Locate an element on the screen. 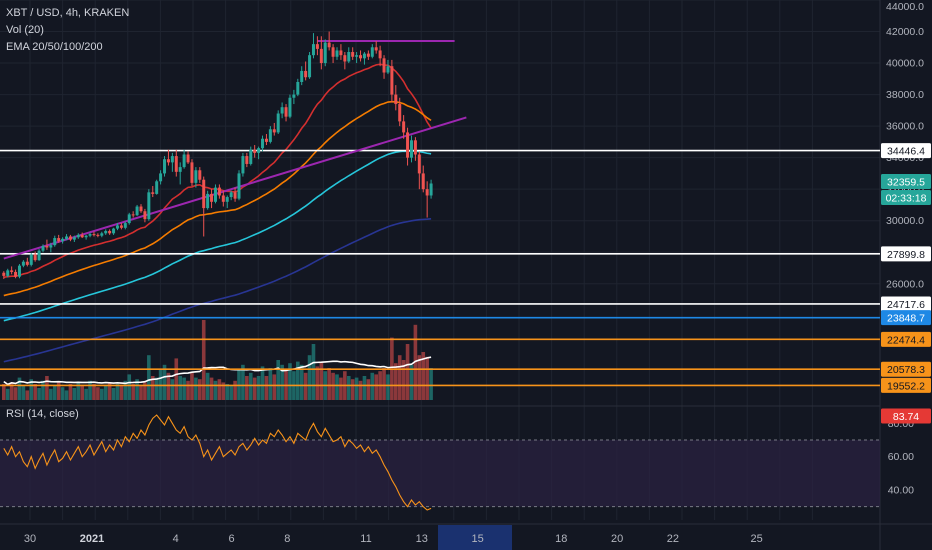  time-tick-label: 6 is located at coordinates (231, 539).